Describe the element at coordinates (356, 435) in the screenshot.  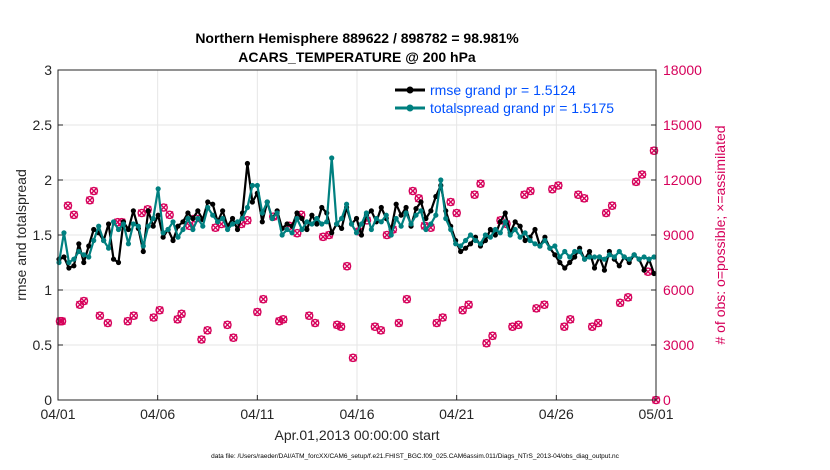
I see `x-axis-label: Apr.01,2013 00:00:00 start` at that location.